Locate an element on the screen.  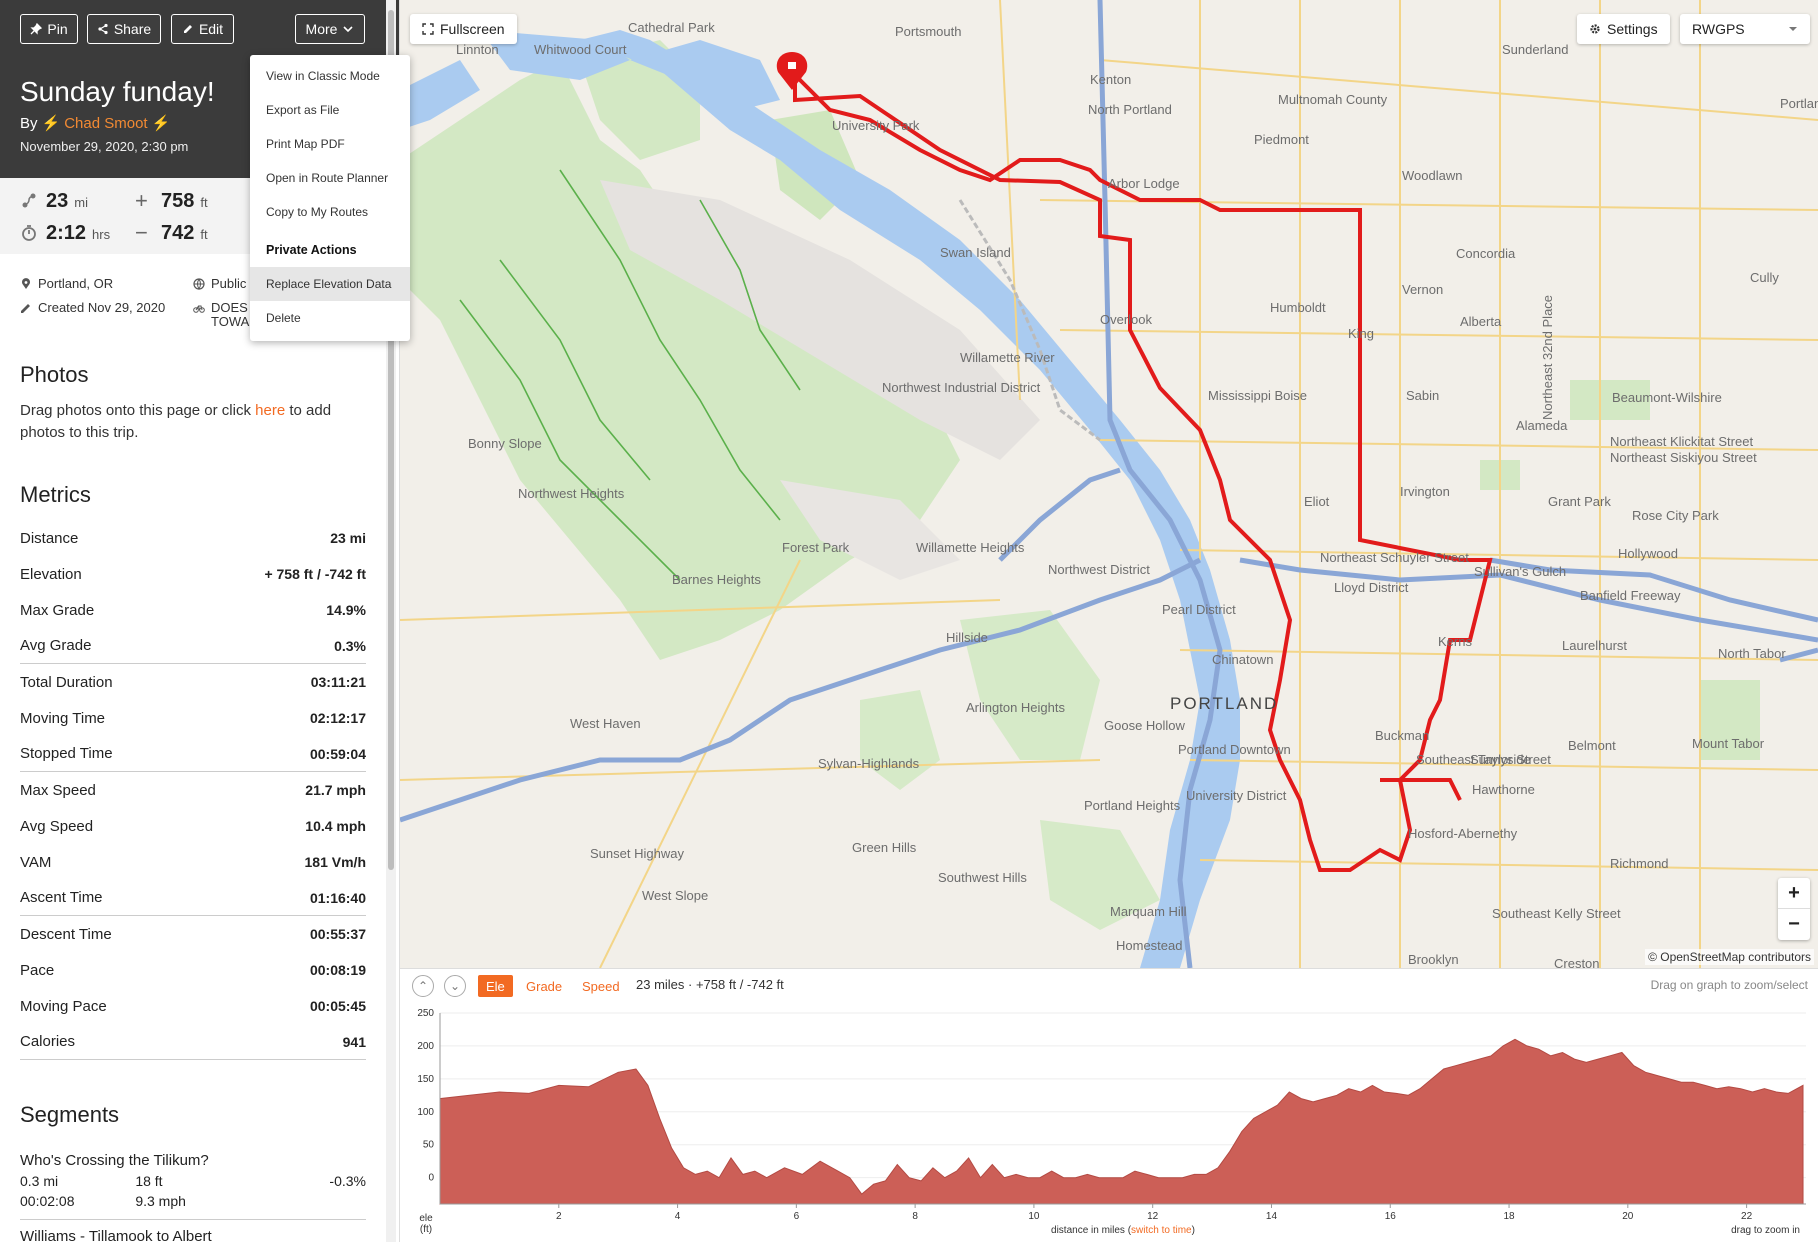
y-tick-label: 150 is located at coordinates (425, 1079).